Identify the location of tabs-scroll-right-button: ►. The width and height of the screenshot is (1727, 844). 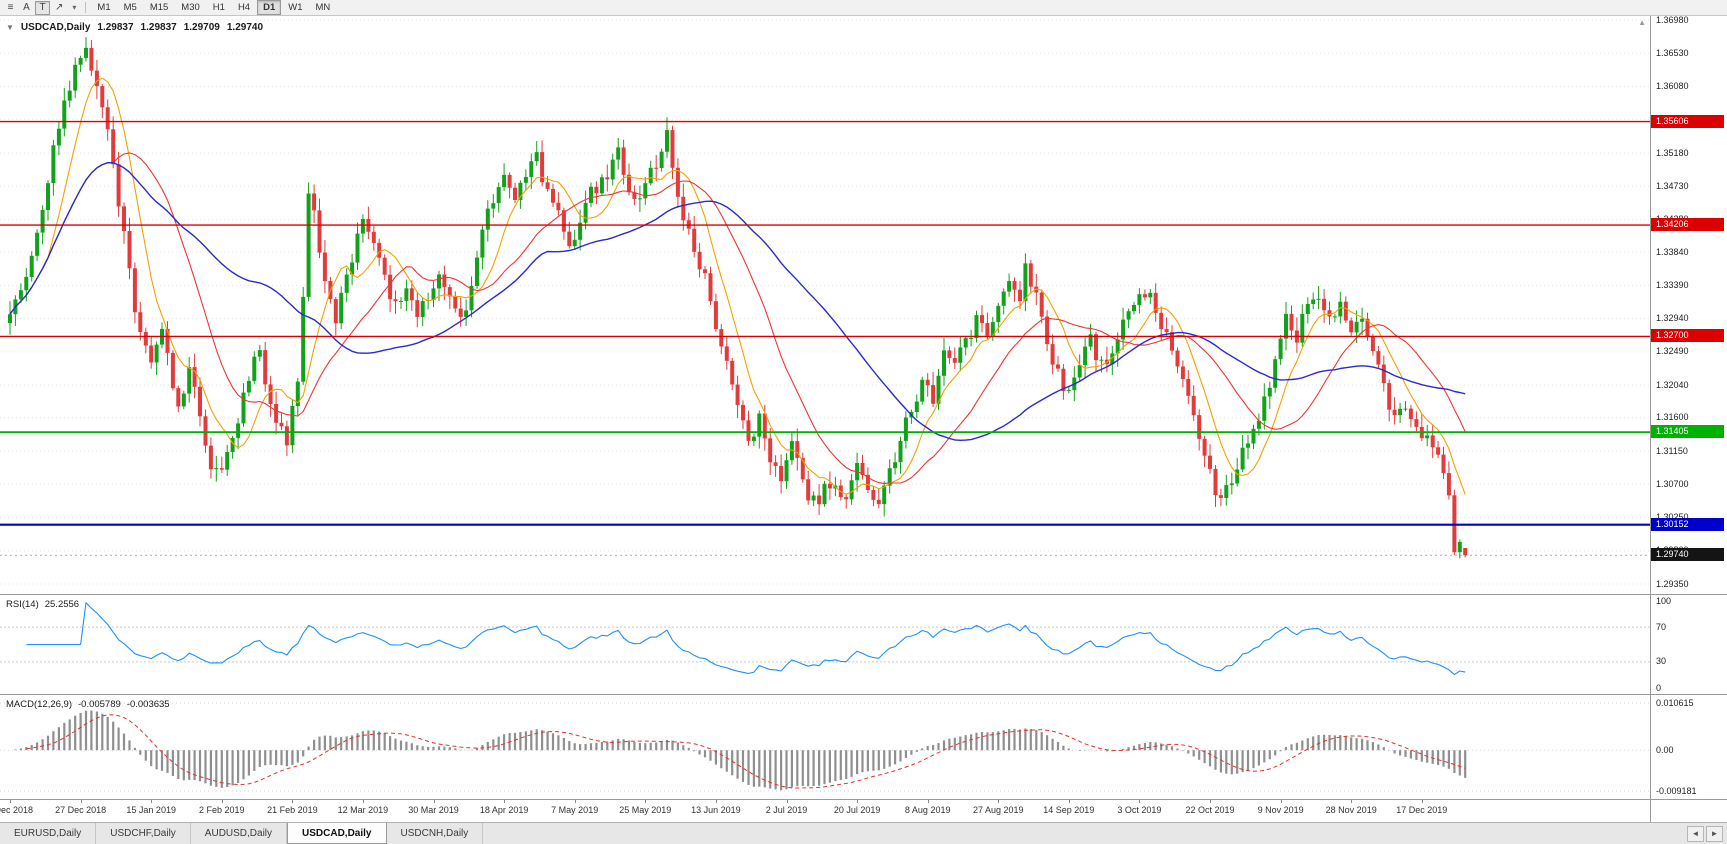
(1714, 833).